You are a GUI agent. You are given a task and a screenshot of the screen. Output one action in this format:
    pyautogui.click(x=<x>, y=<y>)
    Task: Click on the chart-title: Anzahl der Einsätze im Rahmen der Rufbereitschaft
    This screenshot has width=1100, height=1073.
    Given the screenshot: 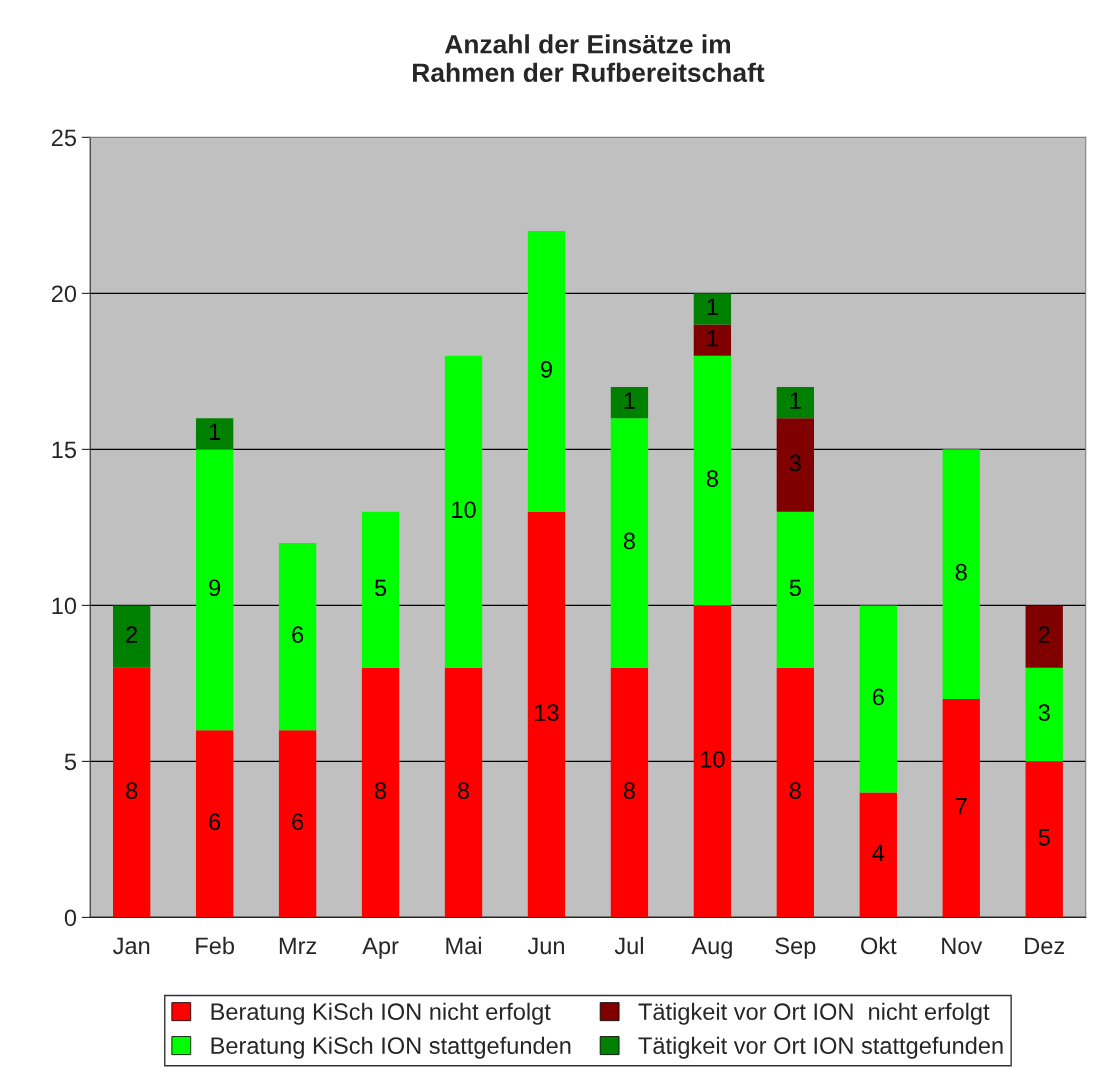 What is the action you would take?
    pyautogui.click(x=589, y=58)
    